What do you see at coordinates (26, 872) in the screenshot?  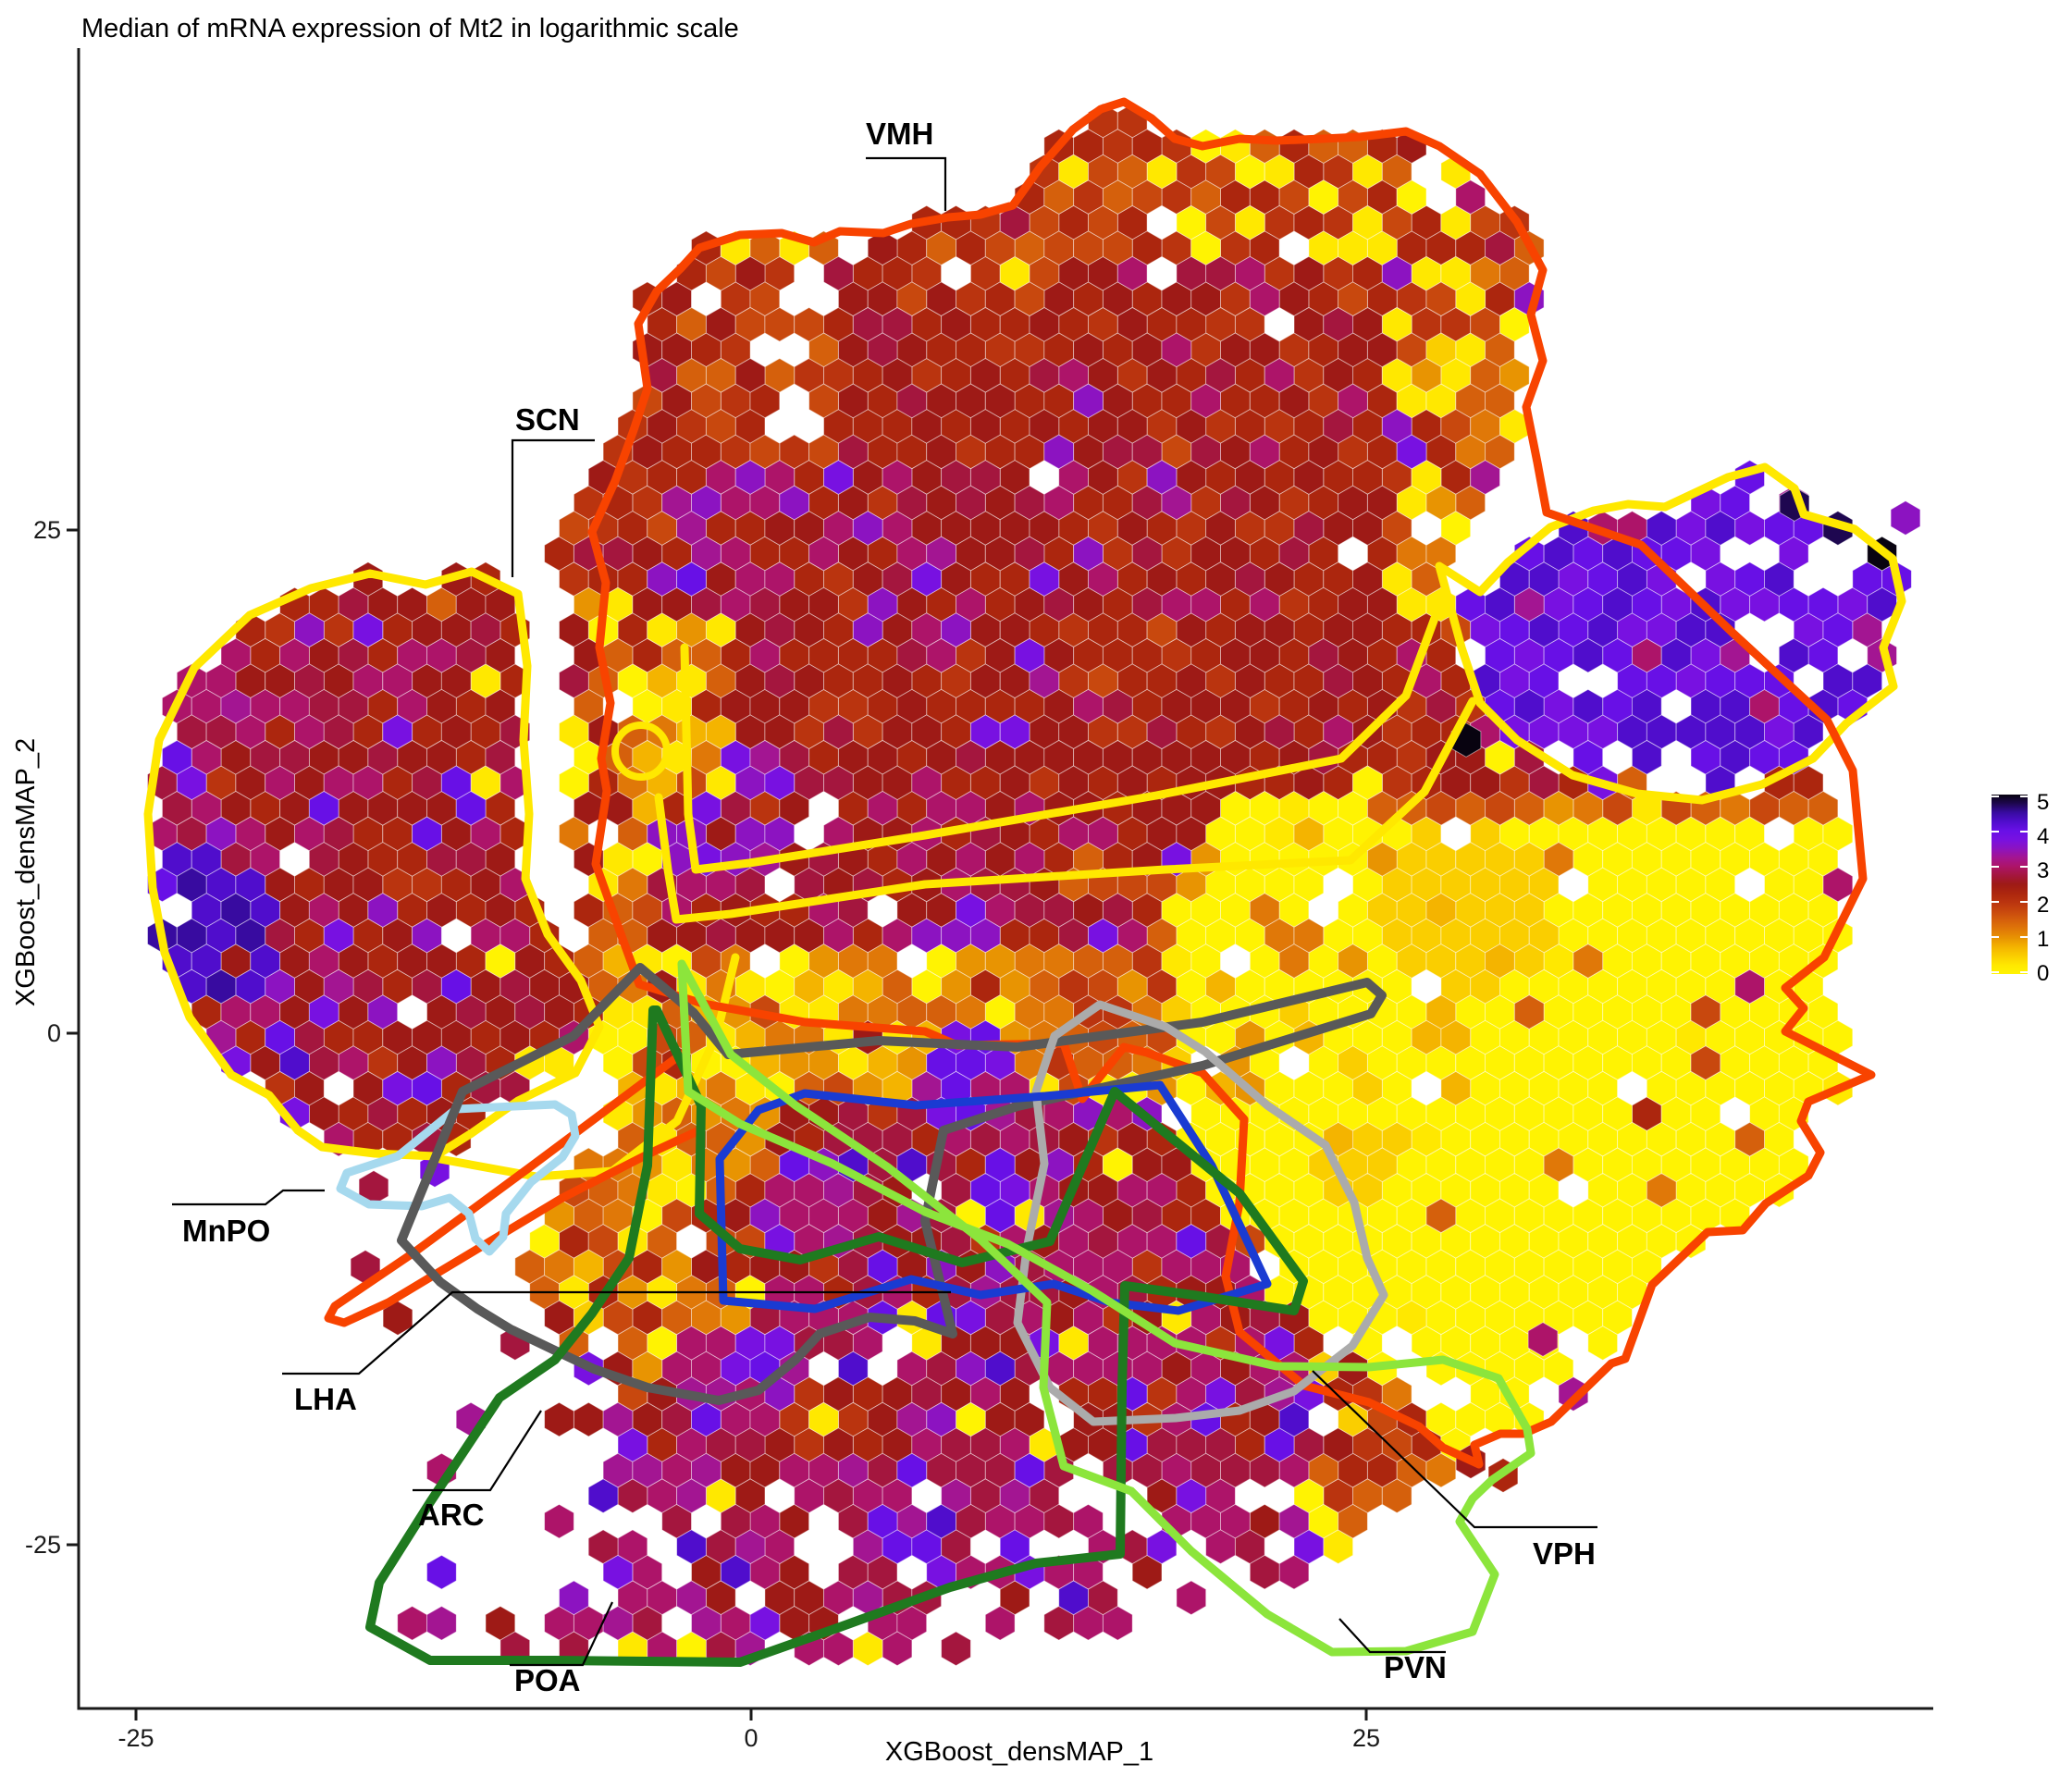 I see `svg-text: XGBoost_densMAP_2` at bounding box center [26, 872].